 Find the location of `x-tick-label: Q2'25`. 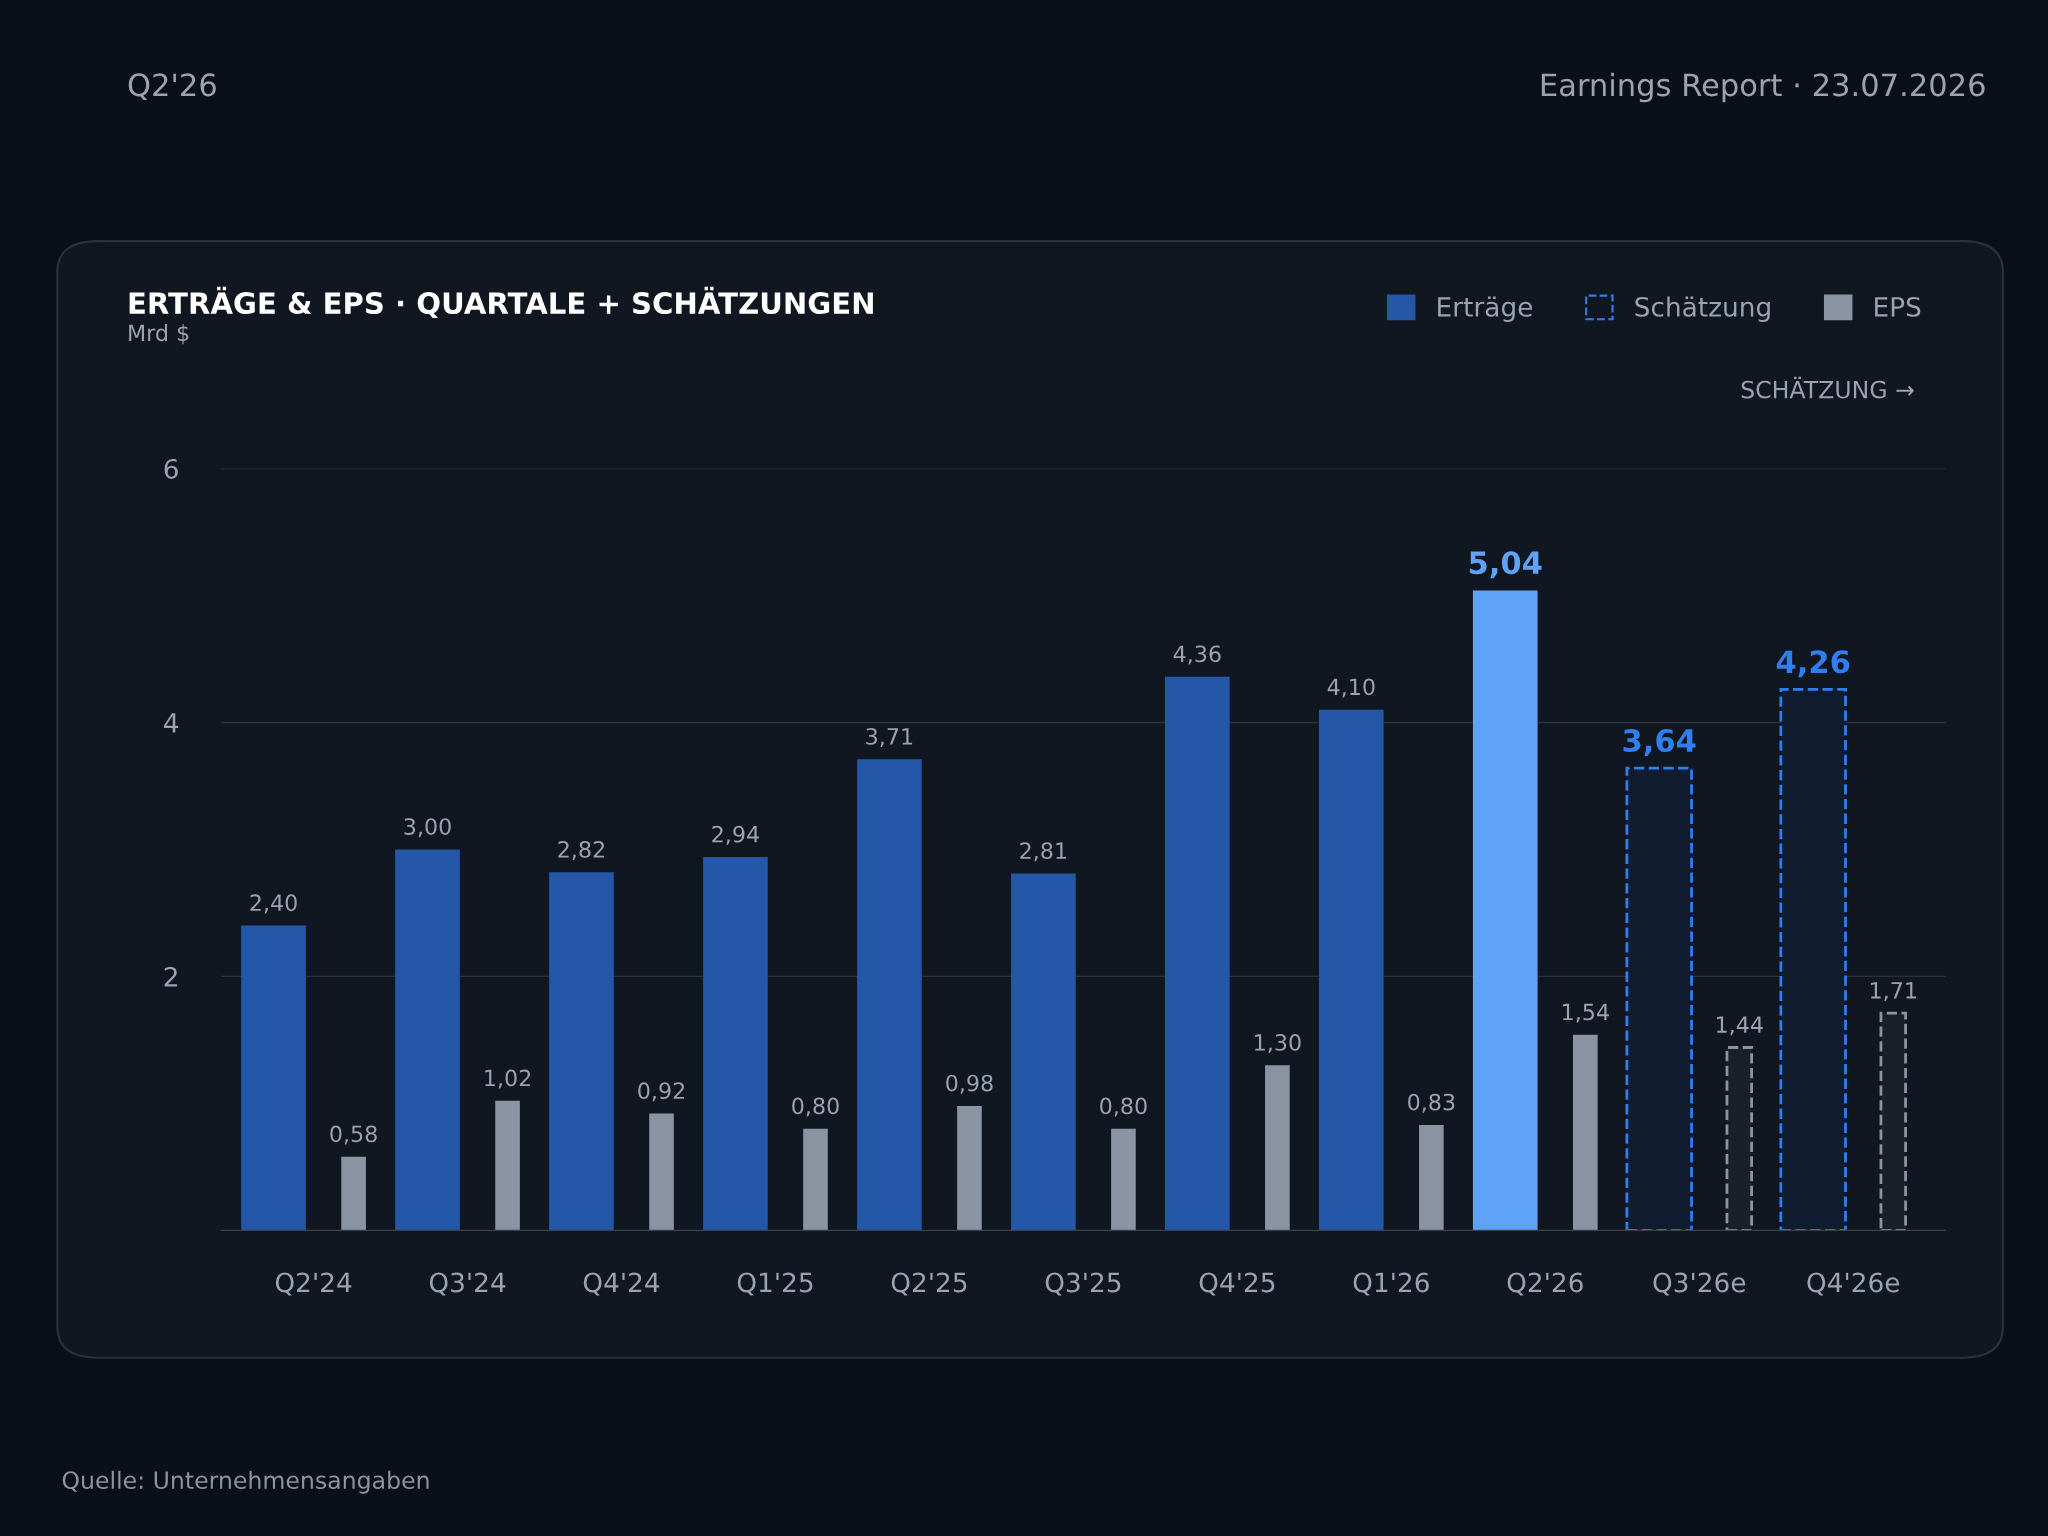

x-tick-label: Q2'25 is located at coordinates (929, 1284).